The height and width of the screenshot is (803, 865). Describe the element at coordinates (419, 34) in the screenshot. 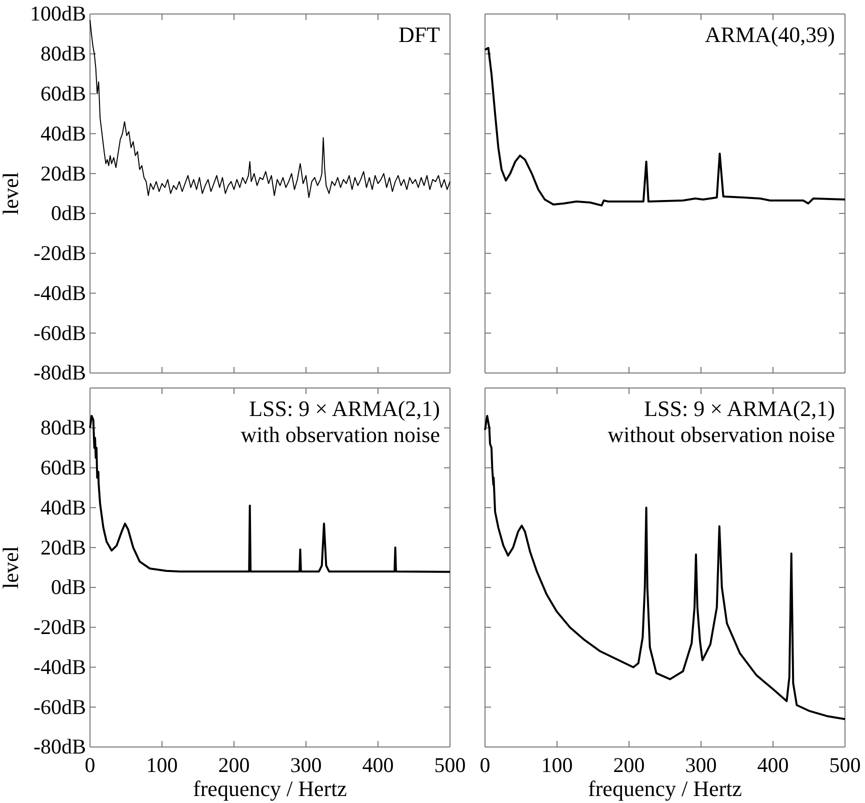

I see `chart-title: DFT` at that location.